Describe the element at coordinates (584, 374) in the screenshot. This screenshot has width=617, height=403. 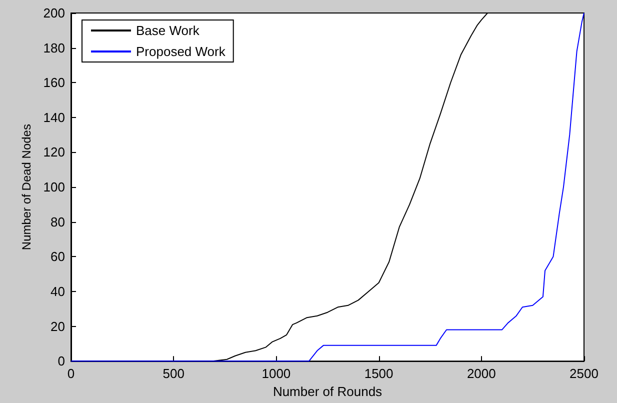
I see `x-tick-label: 2500` at that location.